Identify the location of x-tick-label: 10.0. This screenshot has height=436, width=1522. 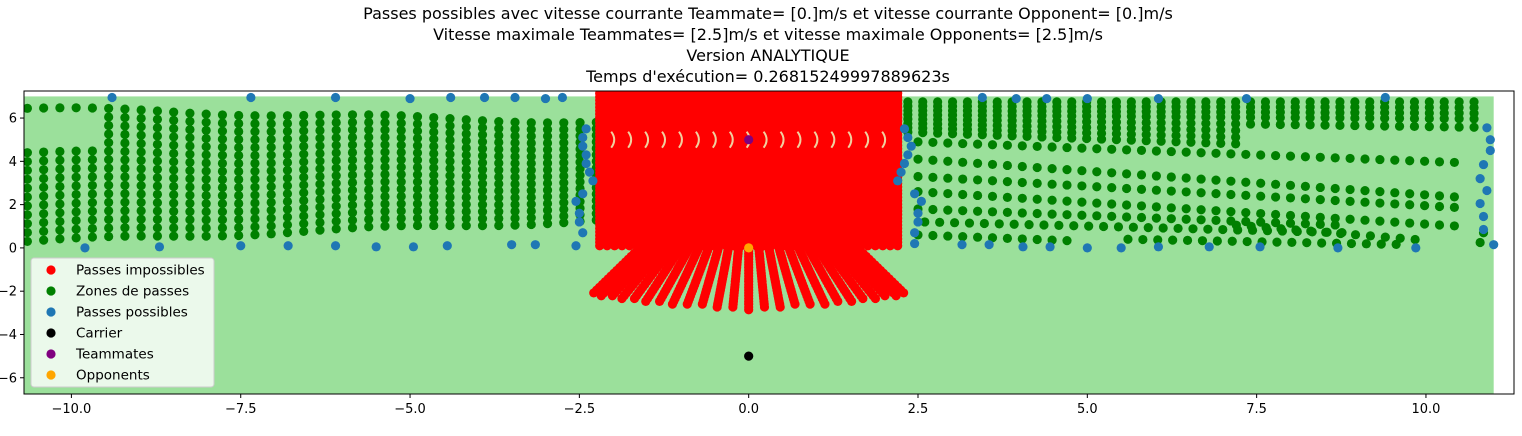
(1425, 409).